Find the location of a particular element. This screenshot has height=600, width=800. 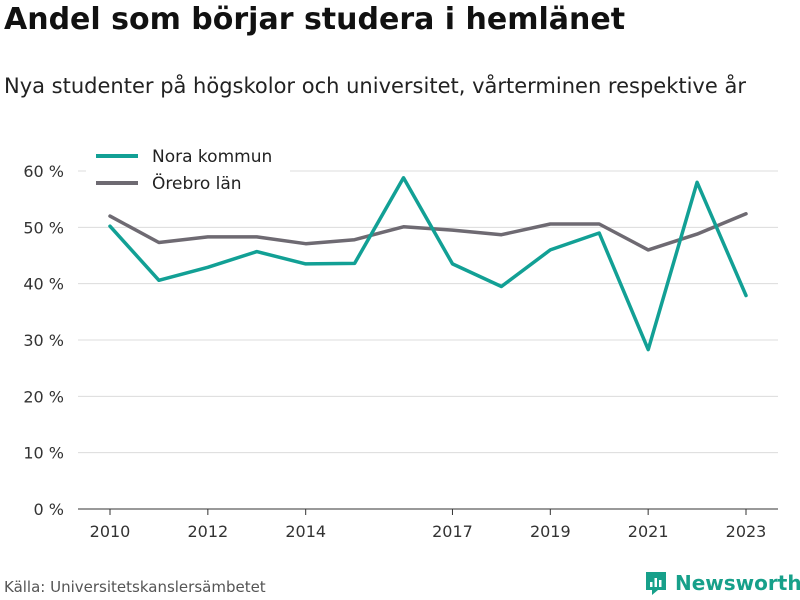

y-tick-label: 30 % is located at coordinates (43, 340).